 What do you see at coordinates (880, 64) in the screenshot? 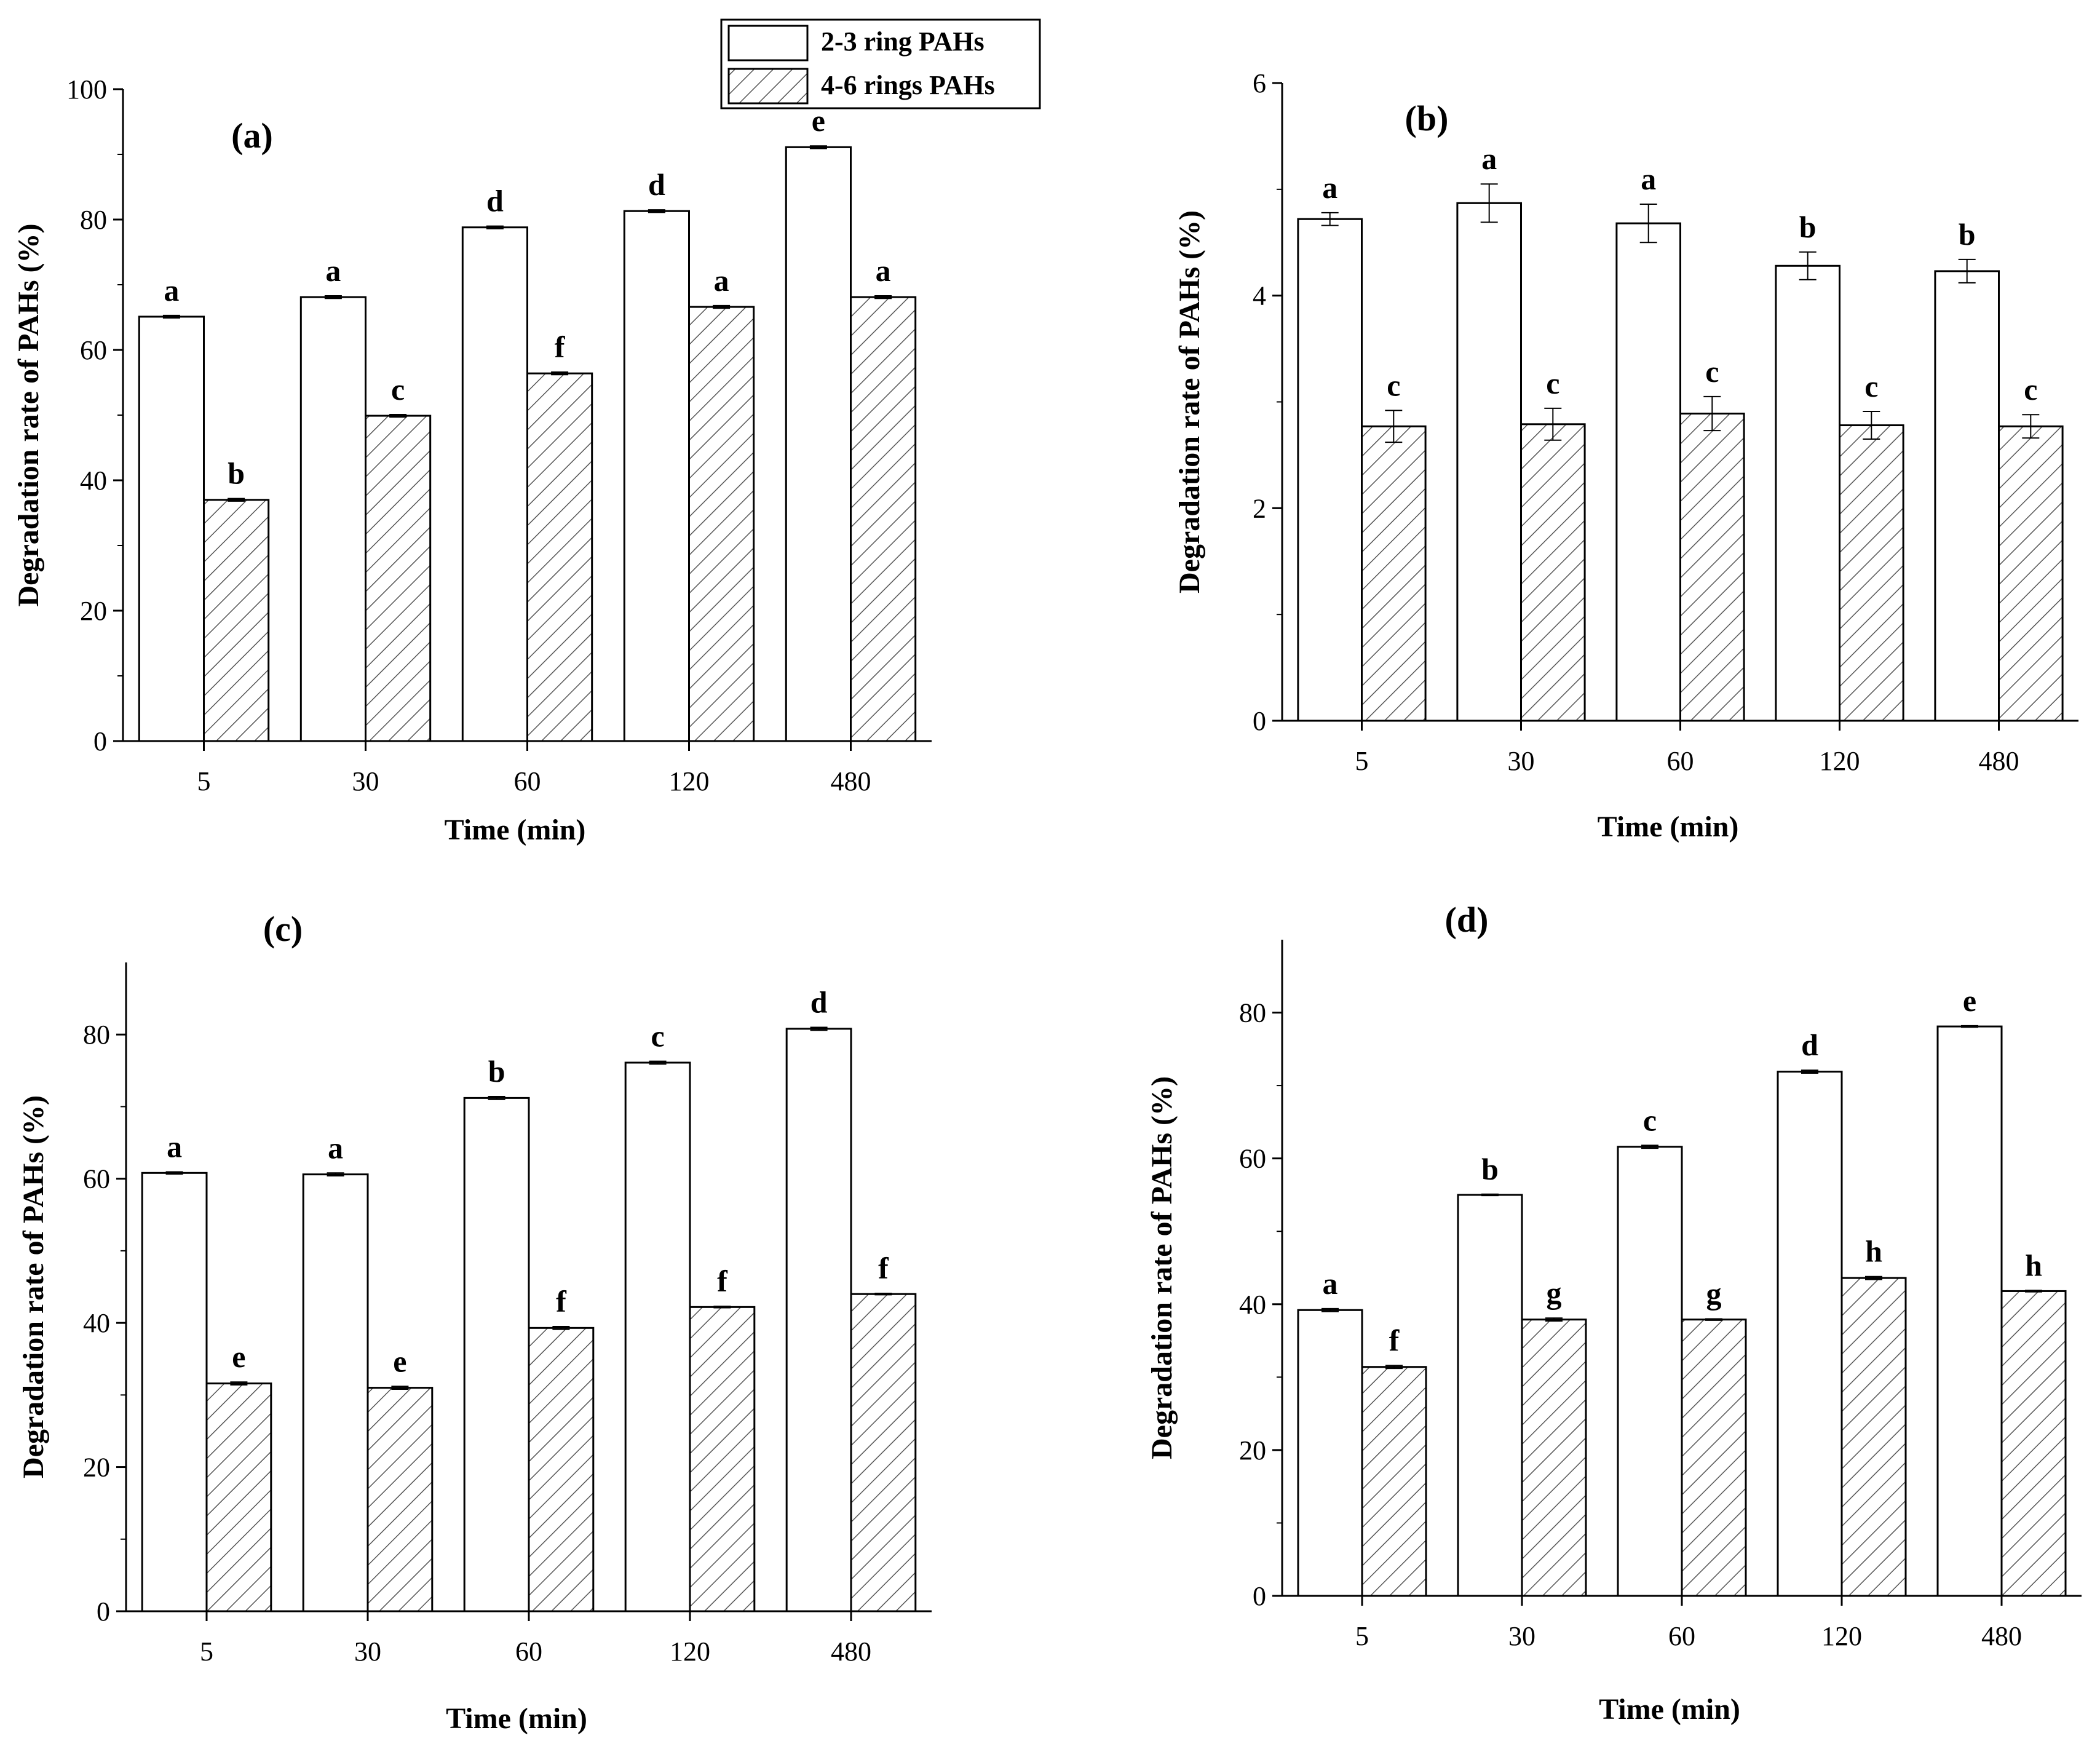
I see `legend: 2-3 ring PAHs 4-6 rings PAHs` at bounding box center [880, 64].